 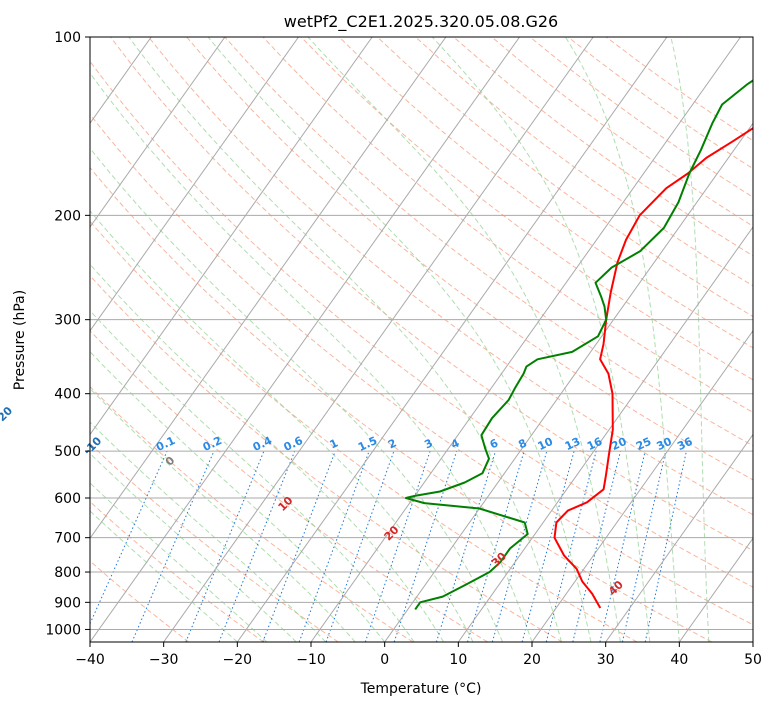 What do you see at coordinates (665, 444) in the screenshot?
I see `mixing-ratio-label: 30` at bounding box center [665, 444].